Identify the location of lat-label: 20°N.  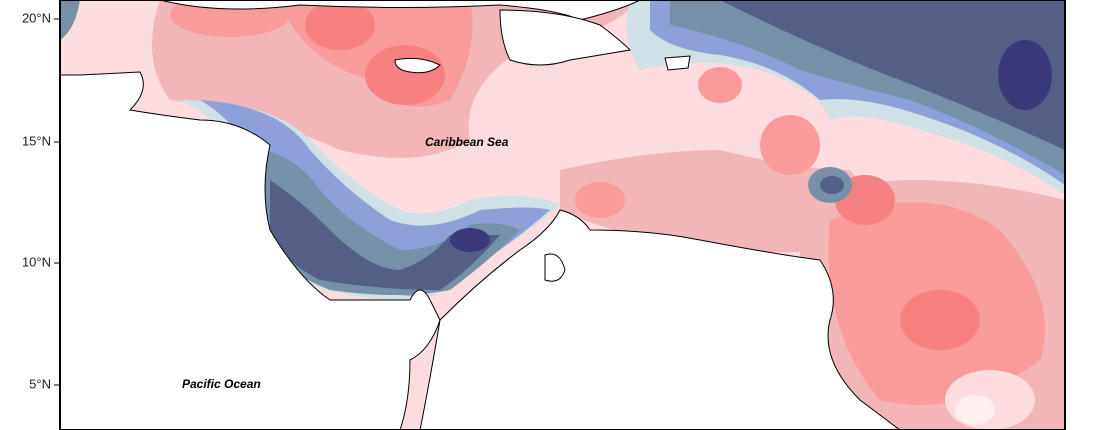
(36, 17).